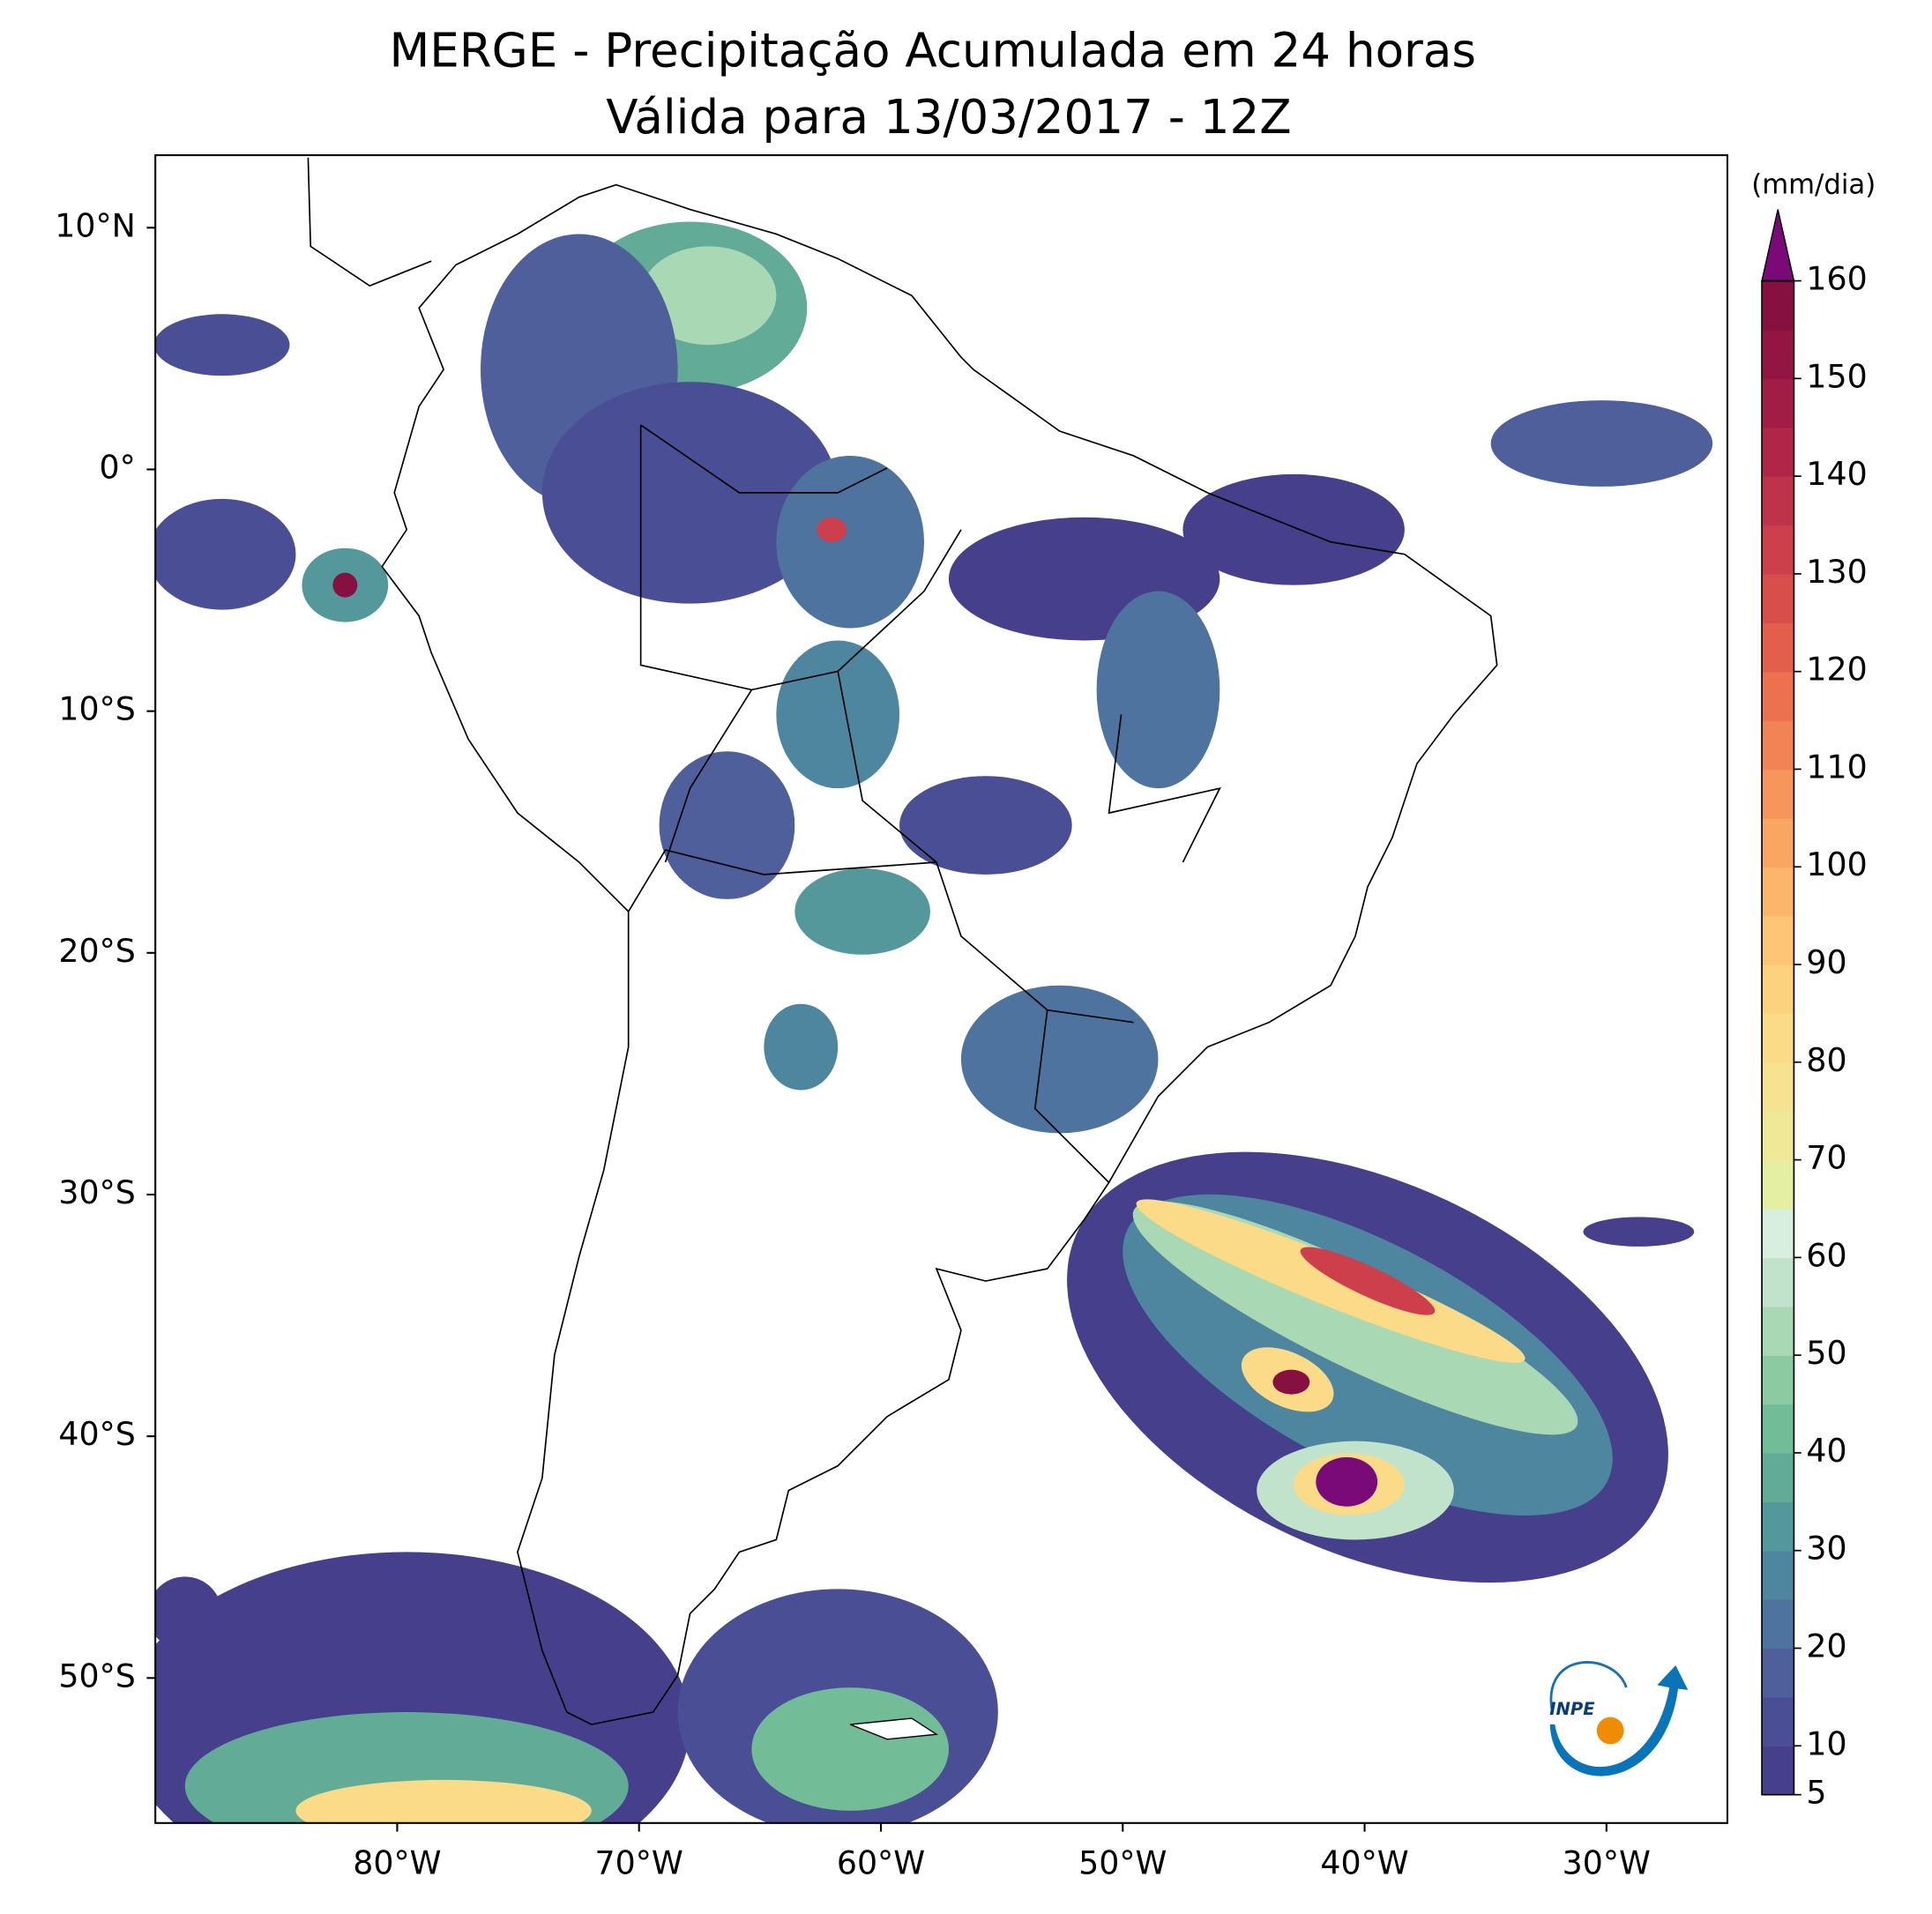 The width and height of the screenshot is (1932, 1914). What do you see at coordinates (1836, 767) in the screenshot?
I see `colorbar-tick-label: 110` at bounding box center [1836, 767].